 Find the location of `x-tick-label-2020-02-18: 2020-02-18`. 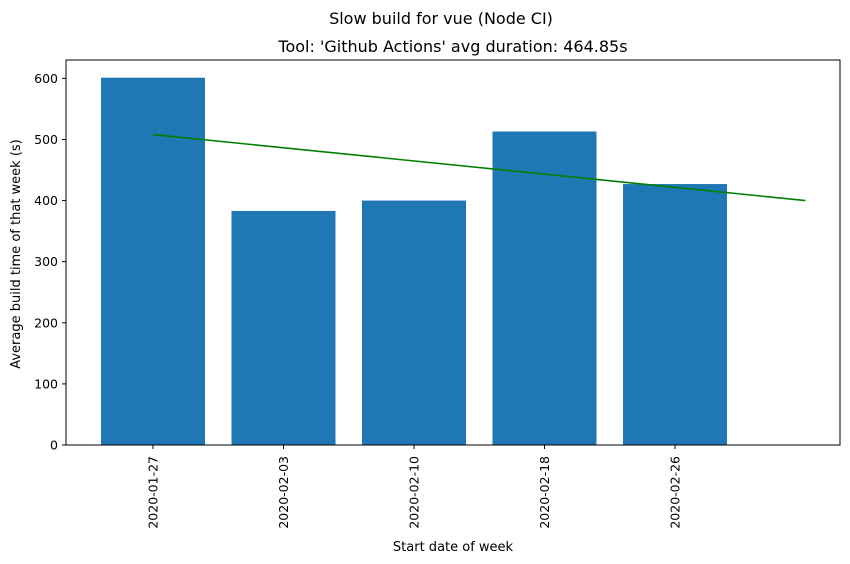

x-tick-label-2020-02-18: 2020-02-18 is located at coordinates (544, 492).